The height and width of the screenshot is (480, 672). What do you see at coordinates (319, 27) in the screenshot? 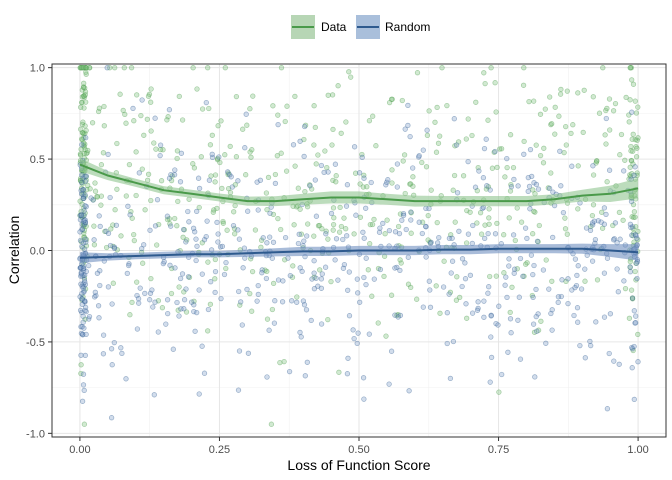
I see `legend-item-data: Data` at bounding box center [319, 27].